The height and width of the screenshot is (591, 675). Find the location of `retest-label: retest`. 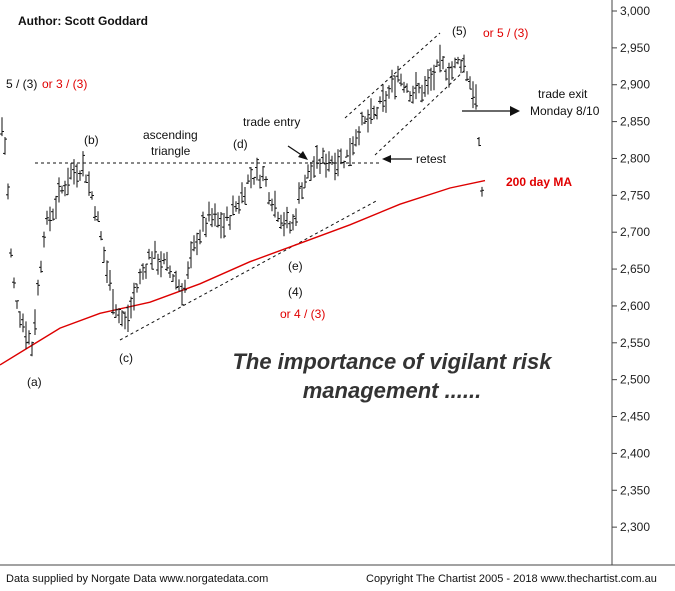

retest-label: retest is located at coordinates (431, 159).